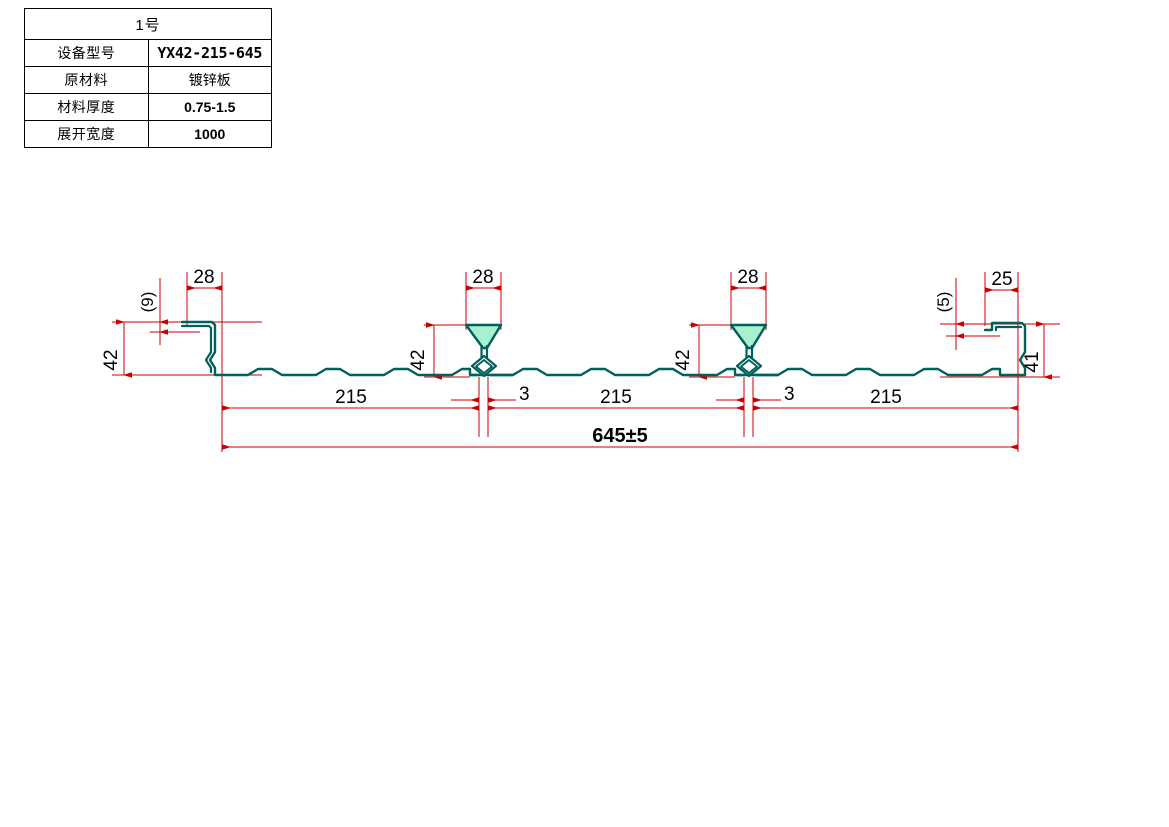 The image size is (1169, 827). Describe the element at coordinates (1001, 279) in the screenshot. I see `dim-right-lip-width: 25` at that location.